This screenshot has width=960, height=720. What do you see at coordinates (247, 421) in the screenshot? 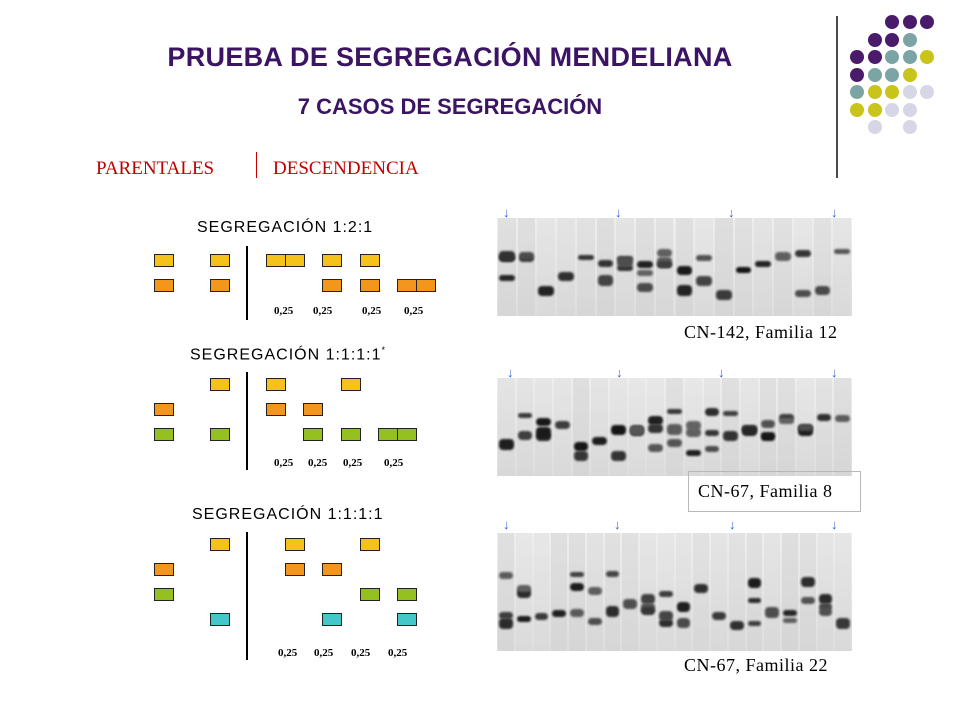
I see `parent-offspring-divider` at bounding box center [247, 421].